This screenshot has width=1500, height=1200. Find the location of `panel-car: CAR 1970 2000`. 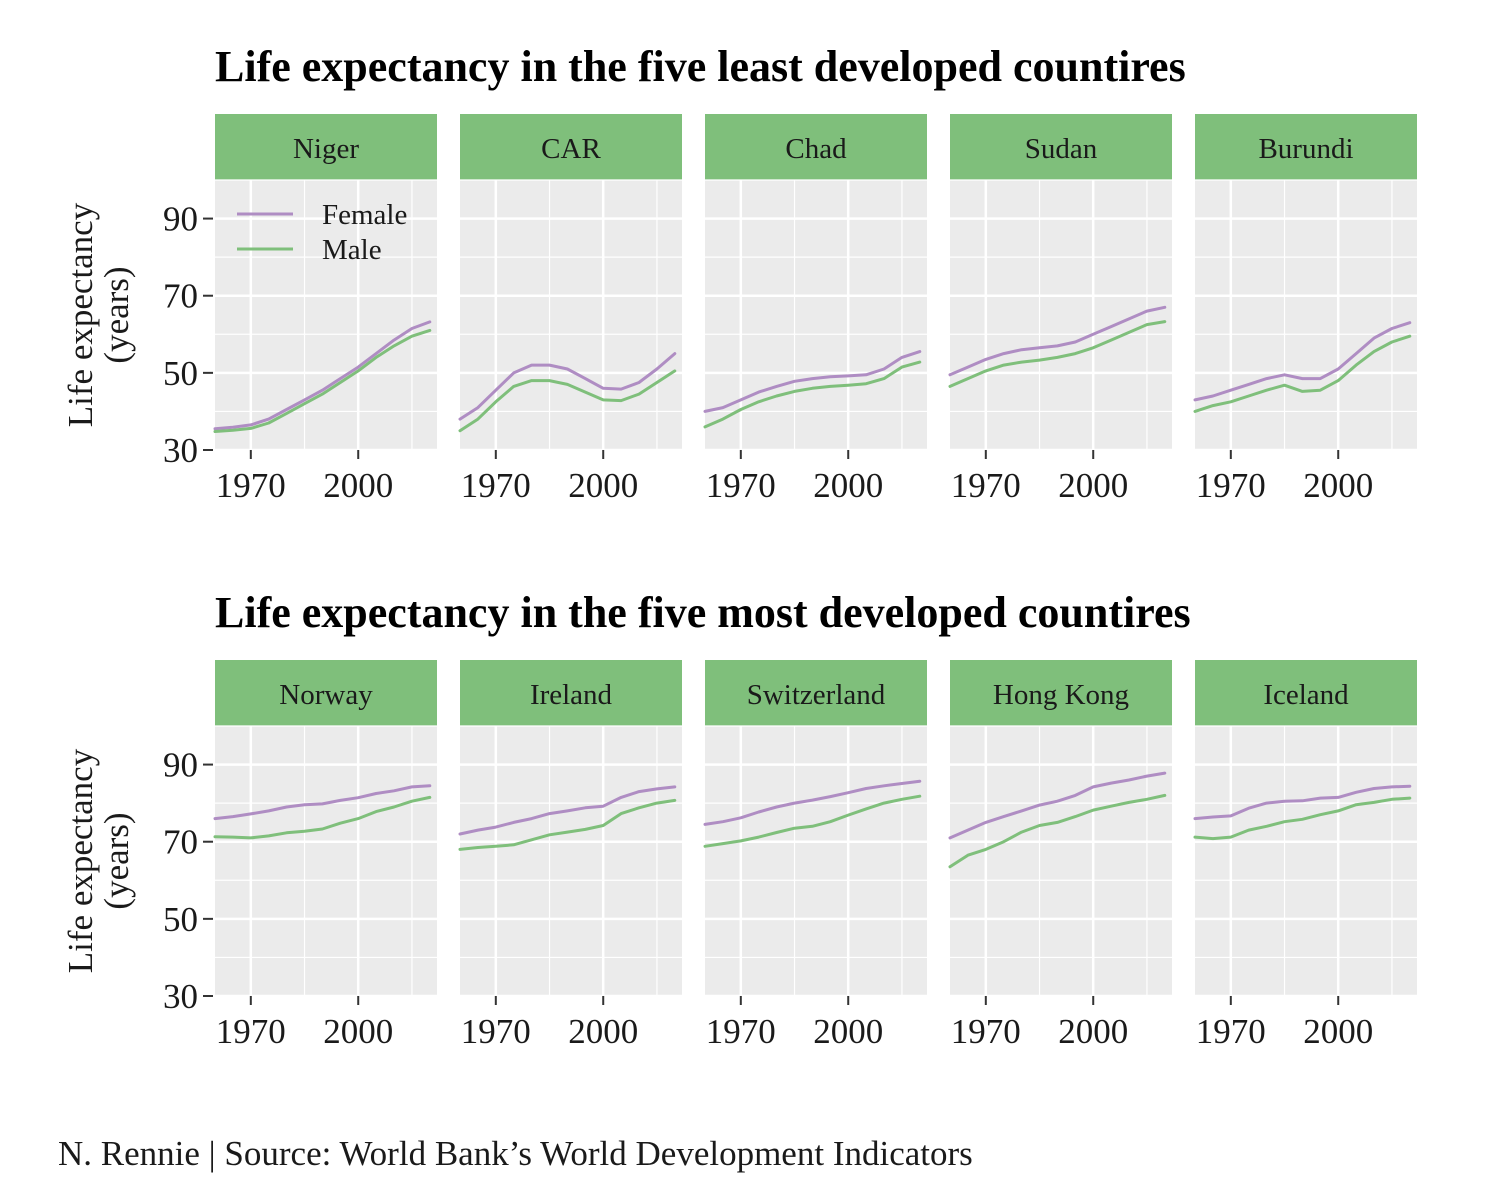

panel-car: CAR 1970 2000 is located at coordinates (570, 309).